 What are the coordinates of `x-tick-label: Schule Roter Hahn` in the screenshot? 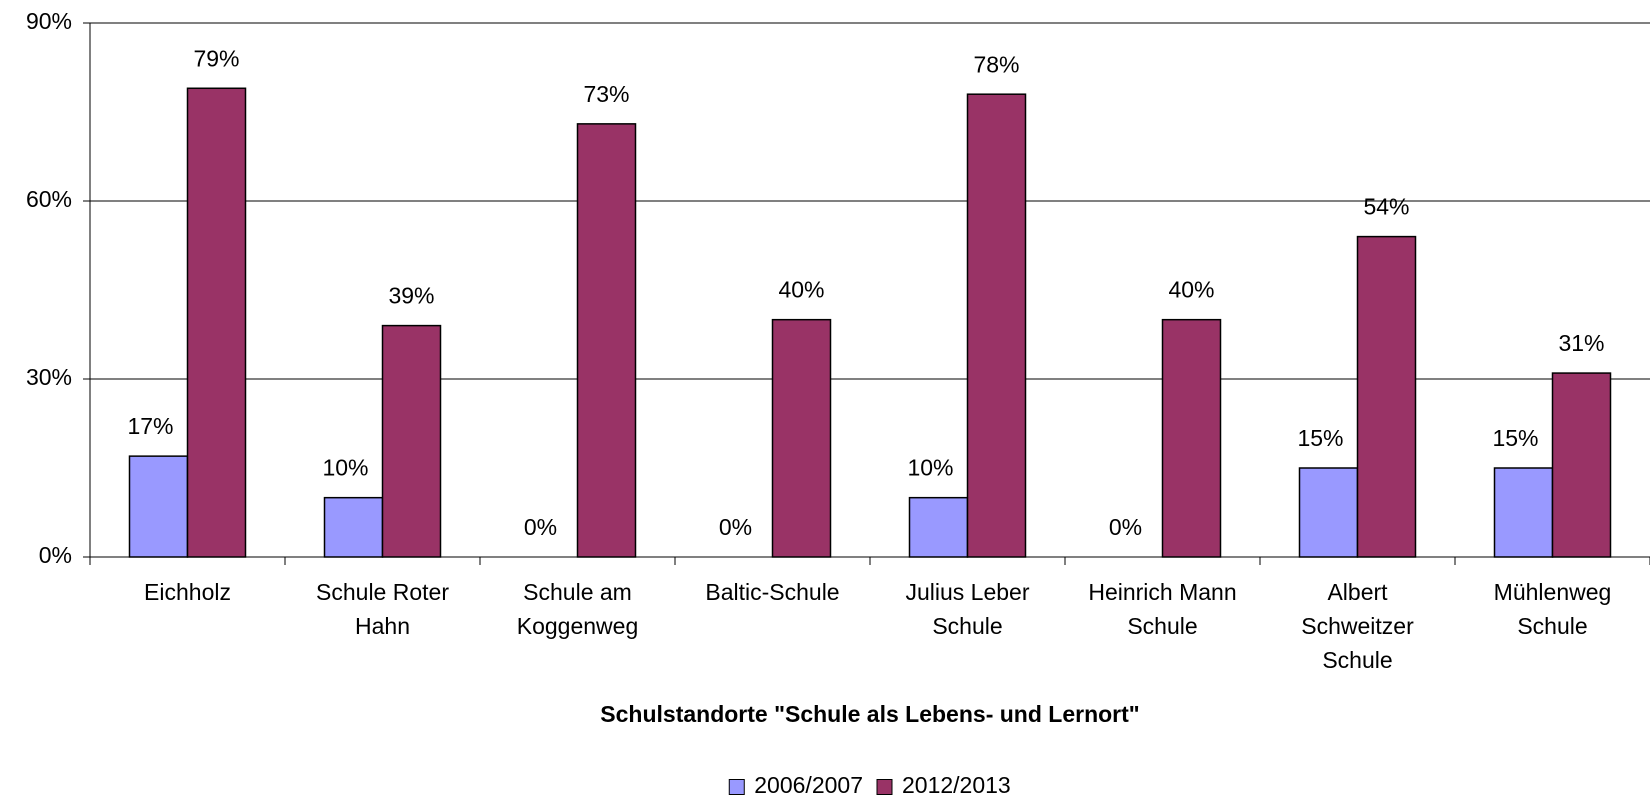 It's located at (382, 609).